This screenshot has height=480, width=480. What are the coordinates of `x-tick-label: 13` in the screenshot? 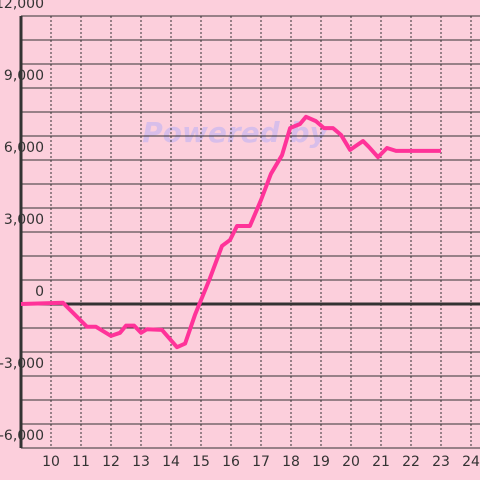 It's located at (141, 462).